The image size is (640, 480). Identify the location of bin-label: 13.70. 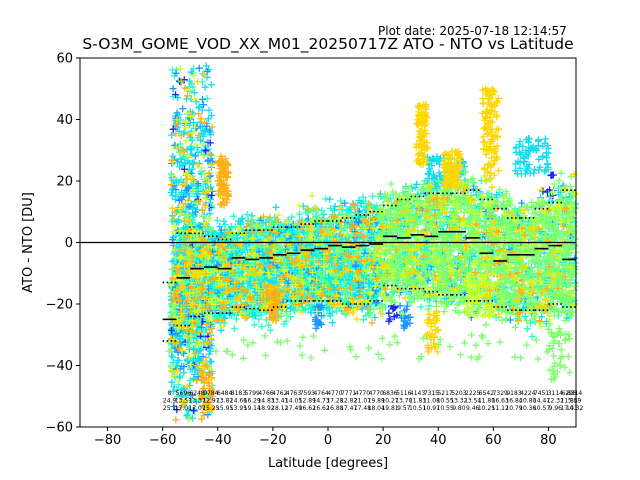
(403, 401).